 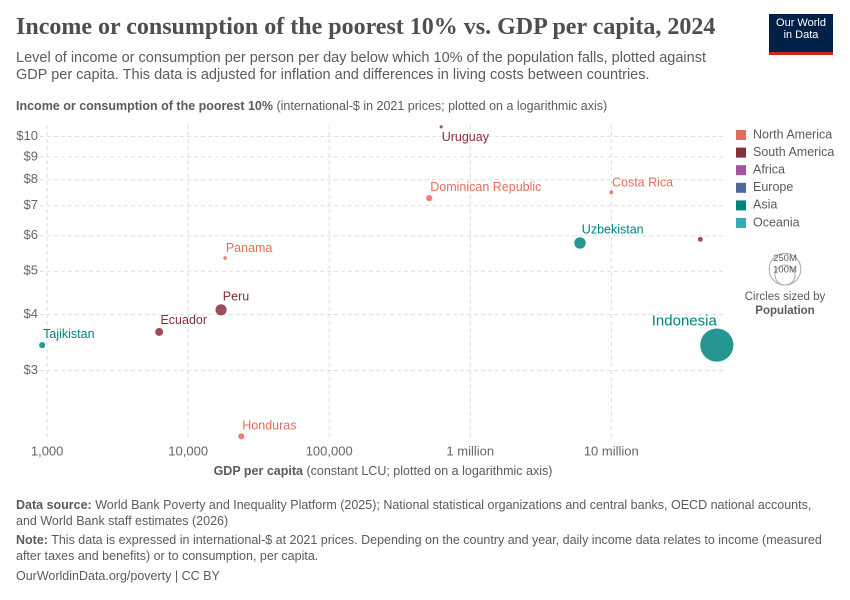 I want to click on x-tick-label: 1,000, so click(x=47, y=450).